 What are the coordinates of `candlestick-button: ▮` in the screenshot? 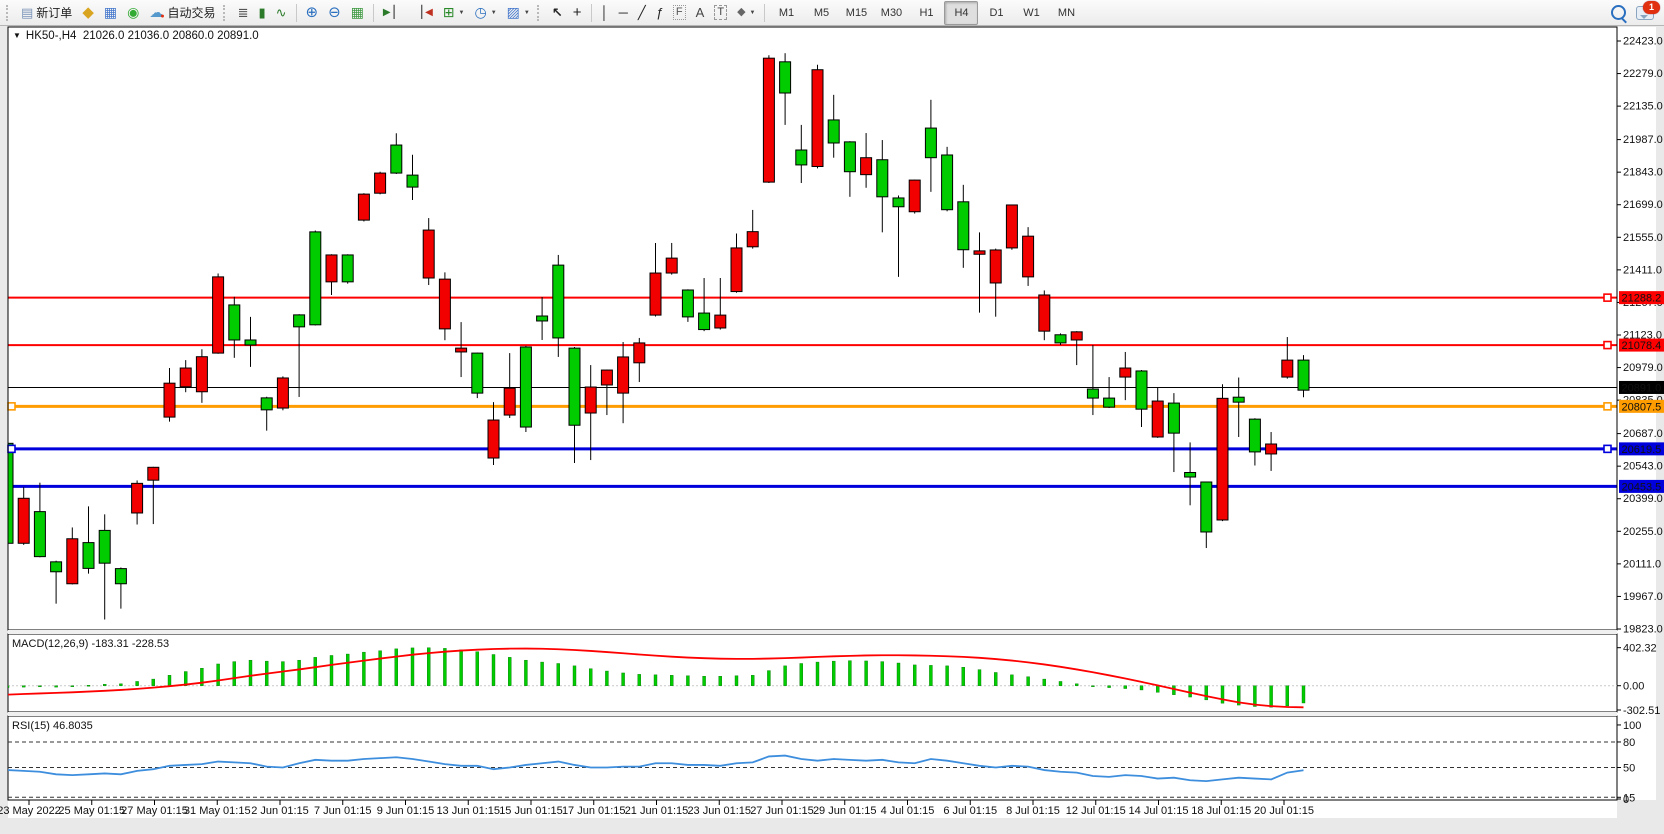 It's located at (261, 13).